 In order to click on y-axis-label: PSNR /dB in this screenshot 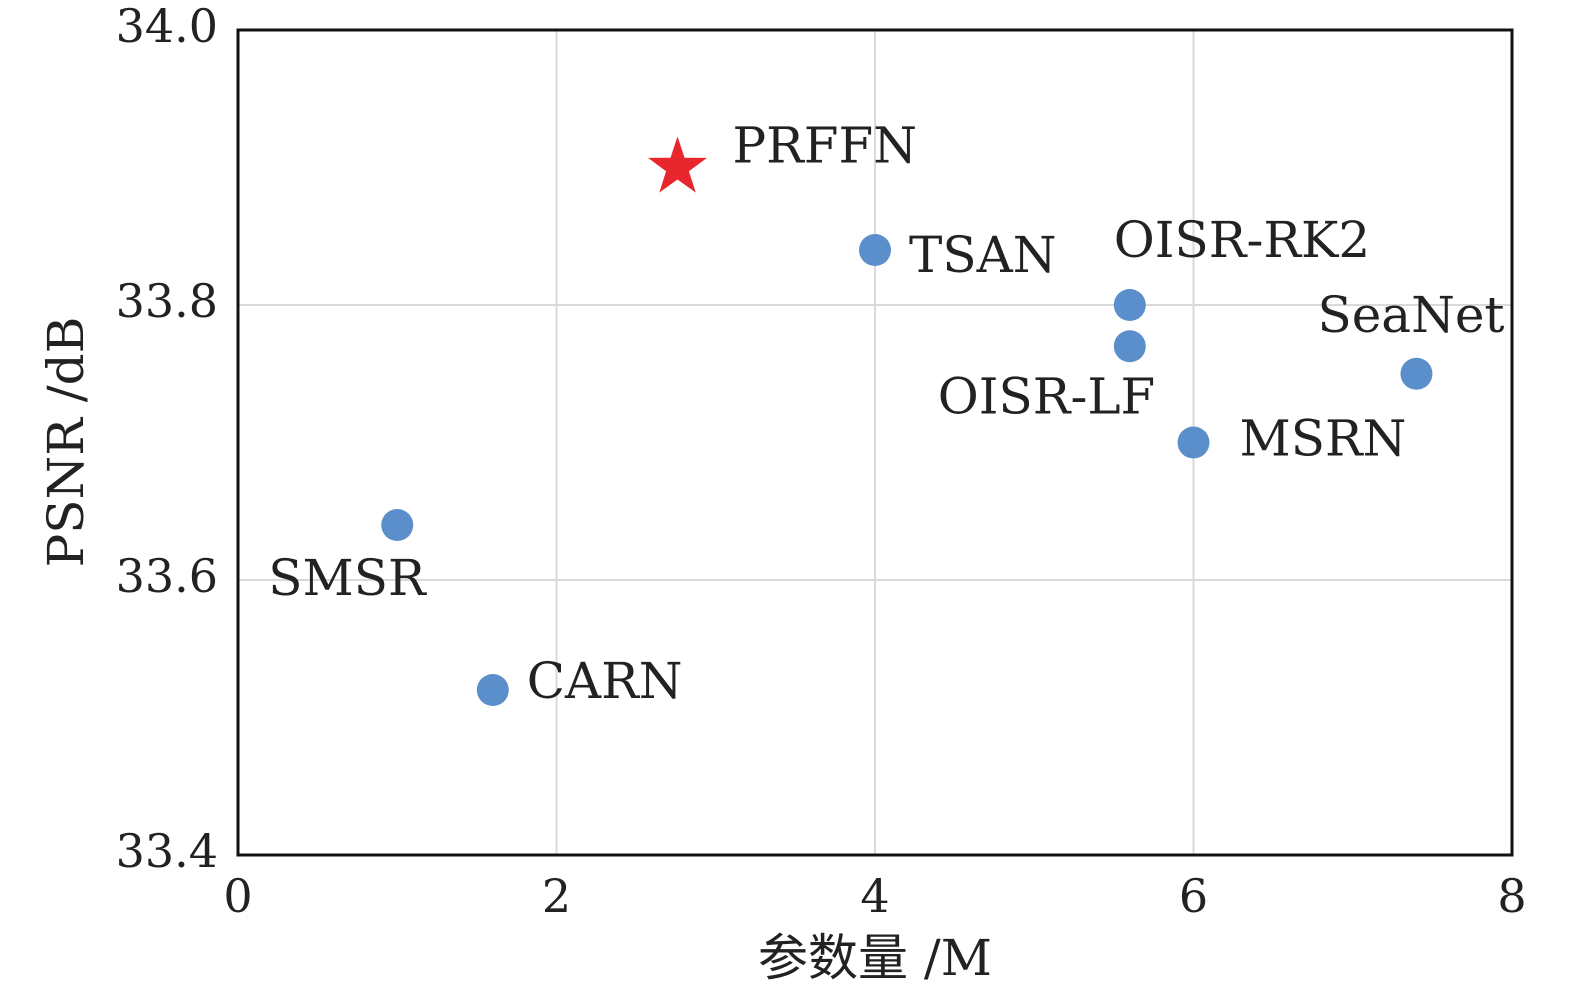, I will do `click(66, 442)`.